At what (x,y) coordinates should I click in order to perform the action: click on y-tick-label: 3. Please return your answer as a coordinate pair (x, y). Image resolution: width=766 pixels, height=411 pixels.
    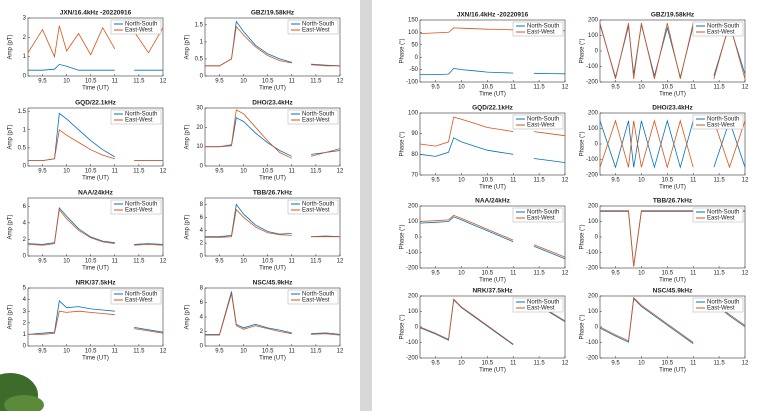
    Looking at the image, I should click on (25, 312).